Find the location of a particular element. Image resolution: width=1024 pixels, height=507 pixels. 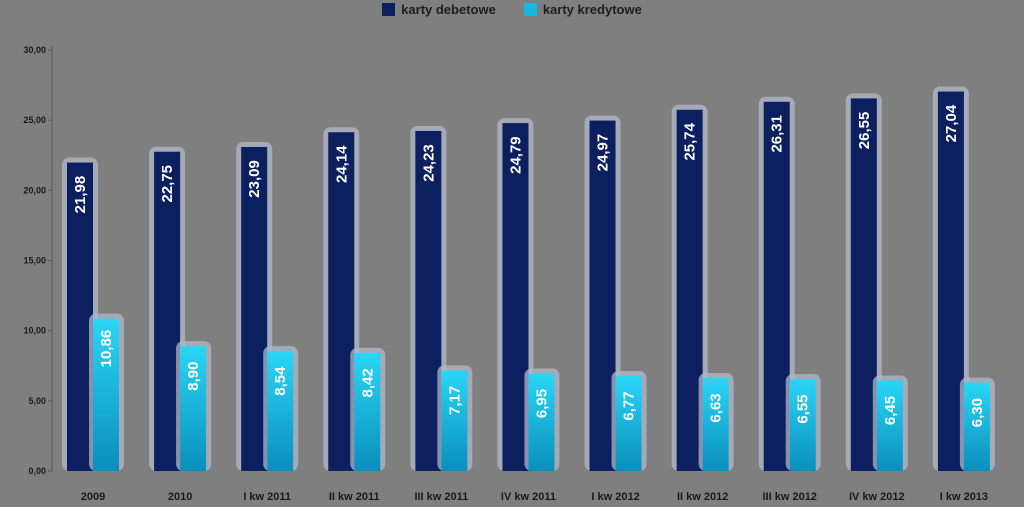

legend-item-debit: karty debetowe is located at coordinates (439, 9).